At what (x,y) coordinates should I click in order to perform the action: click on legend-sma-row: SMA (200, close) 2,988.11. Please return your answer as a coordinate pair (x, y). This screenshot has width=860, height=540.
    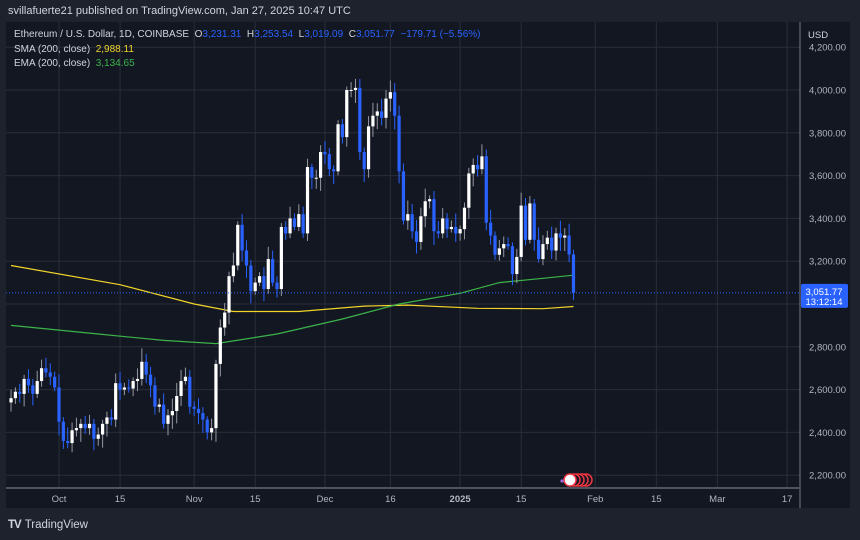
    Looking at the image, I should click on (247, 50).